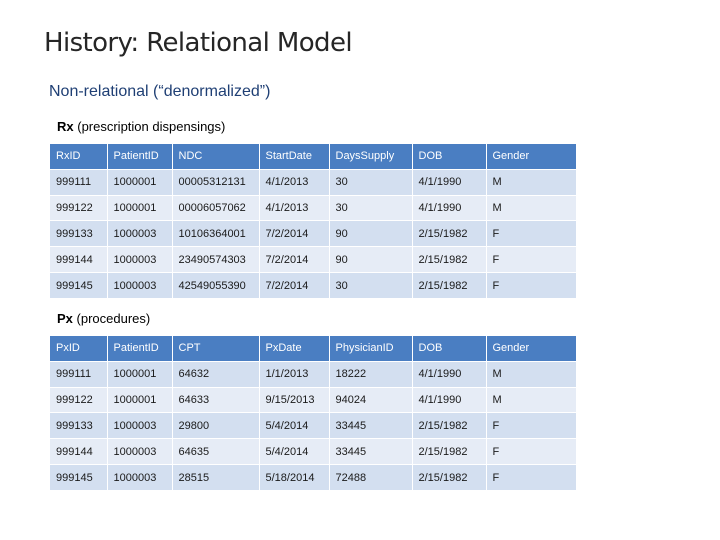 The width and height of the screenshot is (720, 540). I want to click on px-table-cell: 18222, so click(371, 374).